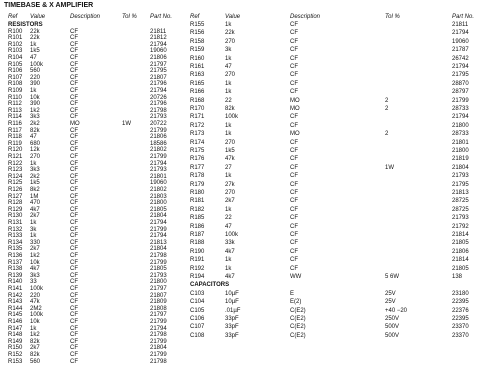 The height and width of the screenshot is (375, 482). Describe the element at coordinates (392, 327) in the screenshot. I see `cell-tol: 500V` at that location.